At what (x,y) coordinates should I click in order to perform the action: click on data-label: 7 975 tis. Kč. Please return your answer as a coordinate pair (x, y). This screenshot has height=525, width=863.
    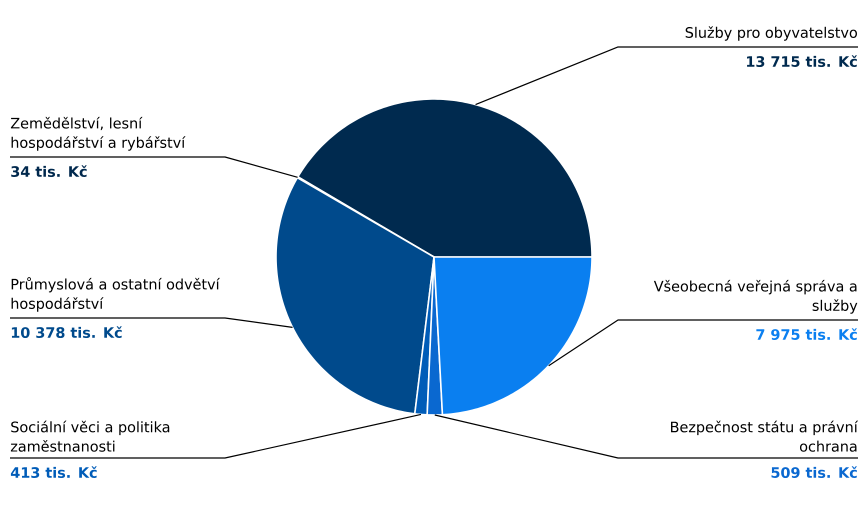
    Looking at the image, I should click on (806, 334).